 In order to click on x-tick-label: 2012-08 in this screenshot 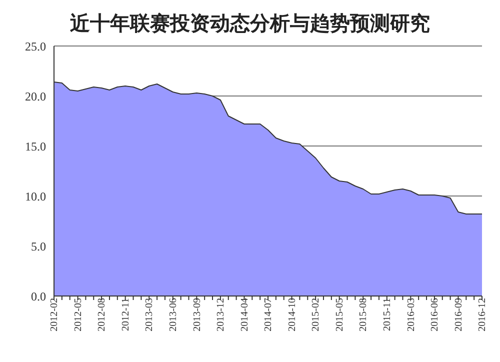, I will do `click(102, 315)`.